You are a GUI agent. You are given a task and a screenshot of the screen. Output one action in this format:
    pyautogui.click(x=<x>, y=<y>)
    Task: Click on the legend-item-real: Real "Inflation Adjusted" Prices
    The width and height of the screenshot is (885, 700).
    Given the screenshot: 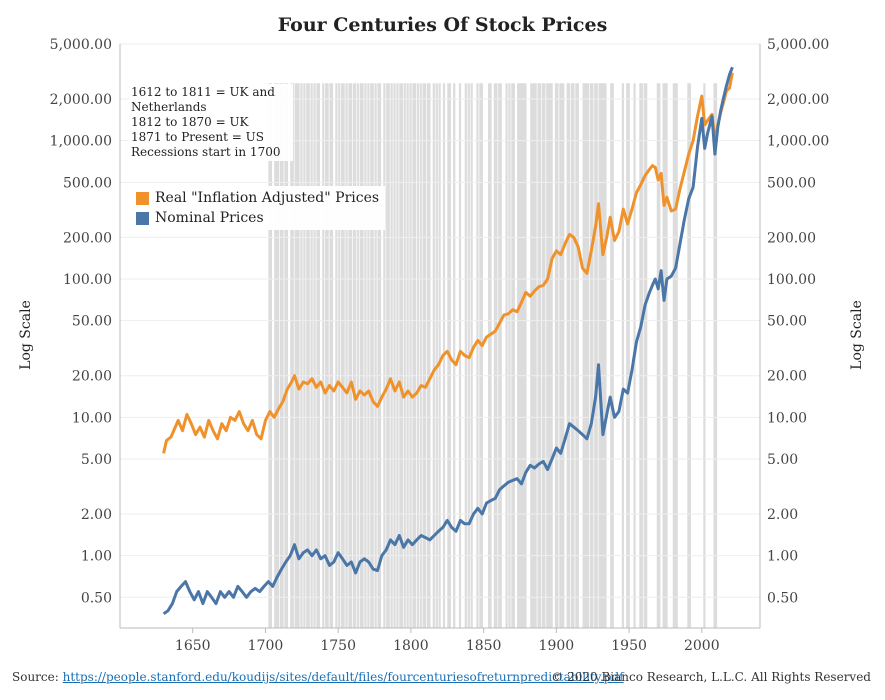 What is the action you would take?
    pyautogui.click(x=257, y=198)
    